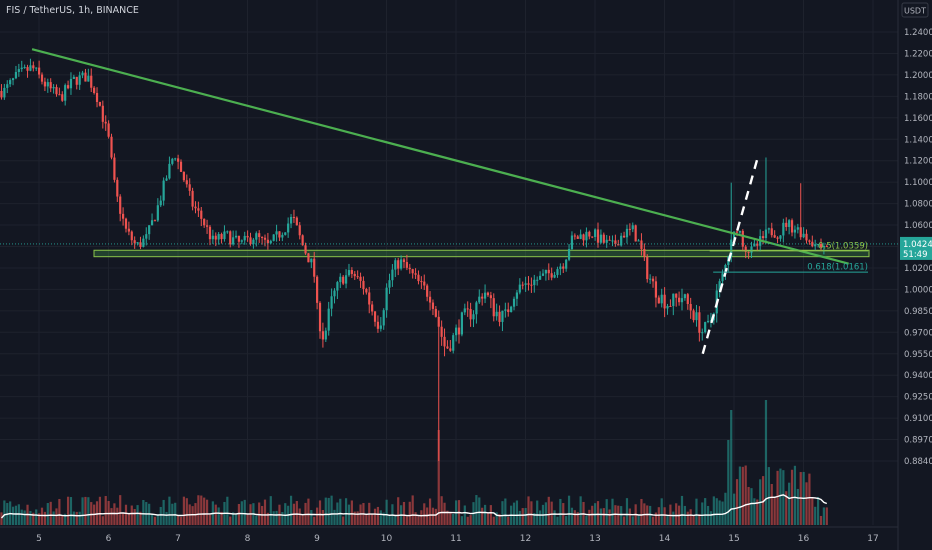 The height and width of the screenshot is (550, 932). Describe the element at coordinates (918, 54) in the screenshot. I see `price-tick-label: 1.2200` at that location.